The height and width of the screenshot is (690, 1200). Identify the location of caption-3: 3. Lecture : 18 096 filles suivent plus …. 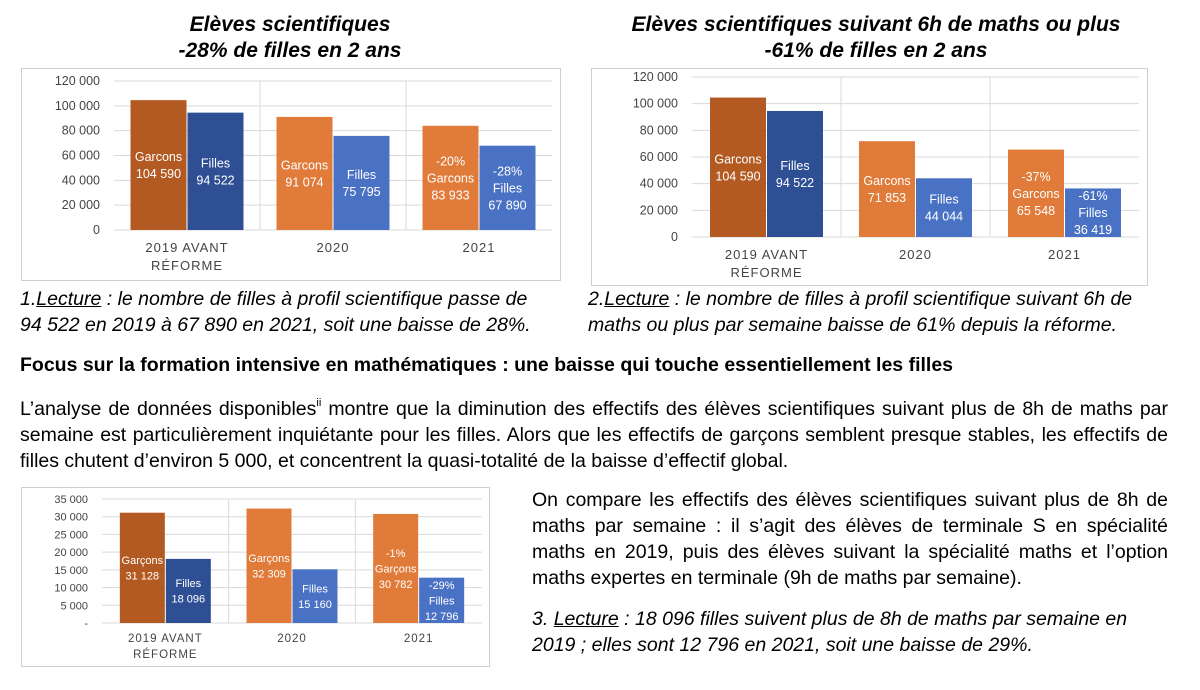
(852, 632).